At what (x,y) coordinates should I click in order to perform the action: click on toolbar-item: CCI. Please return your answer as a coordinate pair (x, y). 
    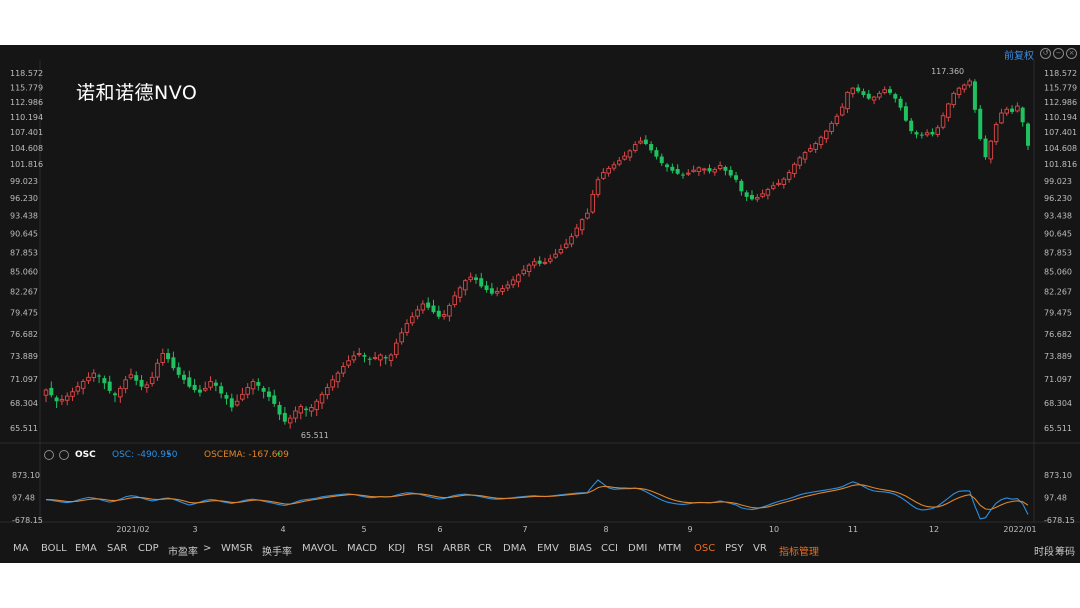
    Looking at the image, I should click on (609, 548).